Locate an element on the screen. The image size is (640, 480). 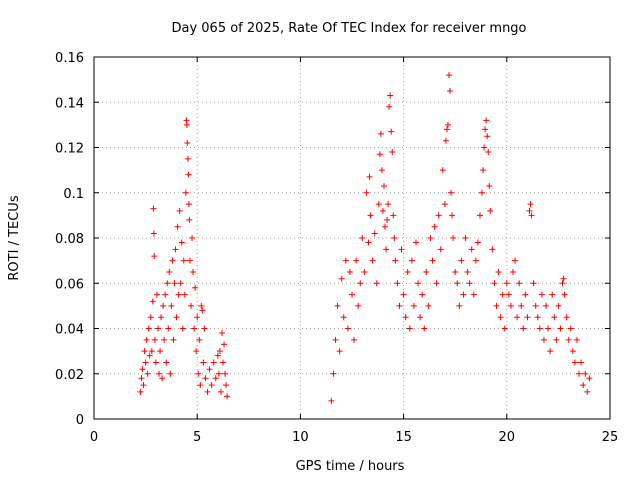
y-tick-label: 0.12 is located at coordinates (69, 149).